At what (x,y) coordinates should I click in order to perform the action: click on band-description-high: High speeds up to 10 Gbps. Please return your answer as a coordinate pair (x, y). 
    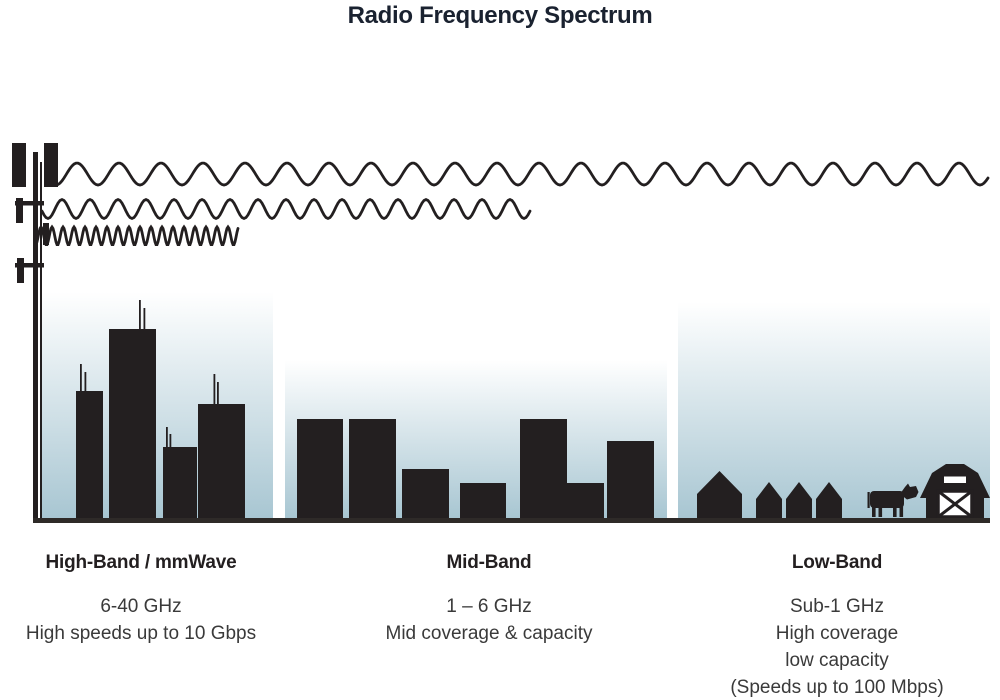
    Looking at the image, I should click on (141, 633).